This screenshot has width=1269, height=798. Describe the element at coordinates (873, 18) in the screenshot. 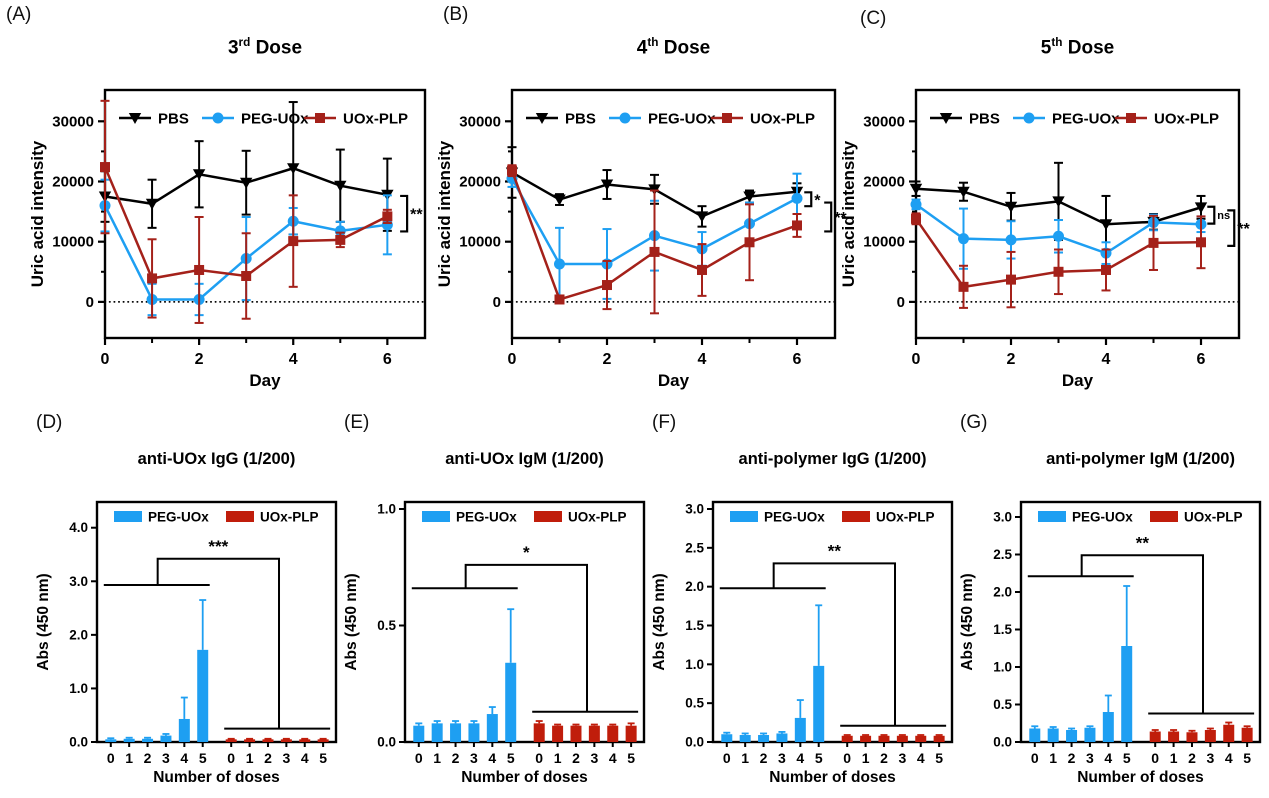

I see `panel-c-label: (C)` at that location.